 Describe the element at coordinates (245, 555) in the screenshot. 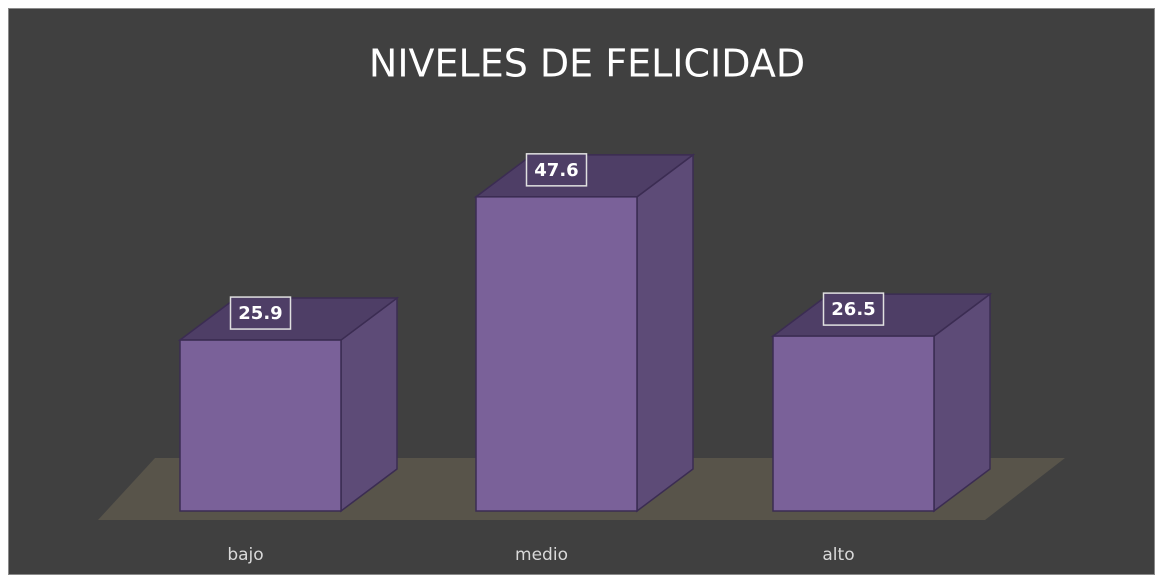

I see `x-tick-label: bajo` at that location.